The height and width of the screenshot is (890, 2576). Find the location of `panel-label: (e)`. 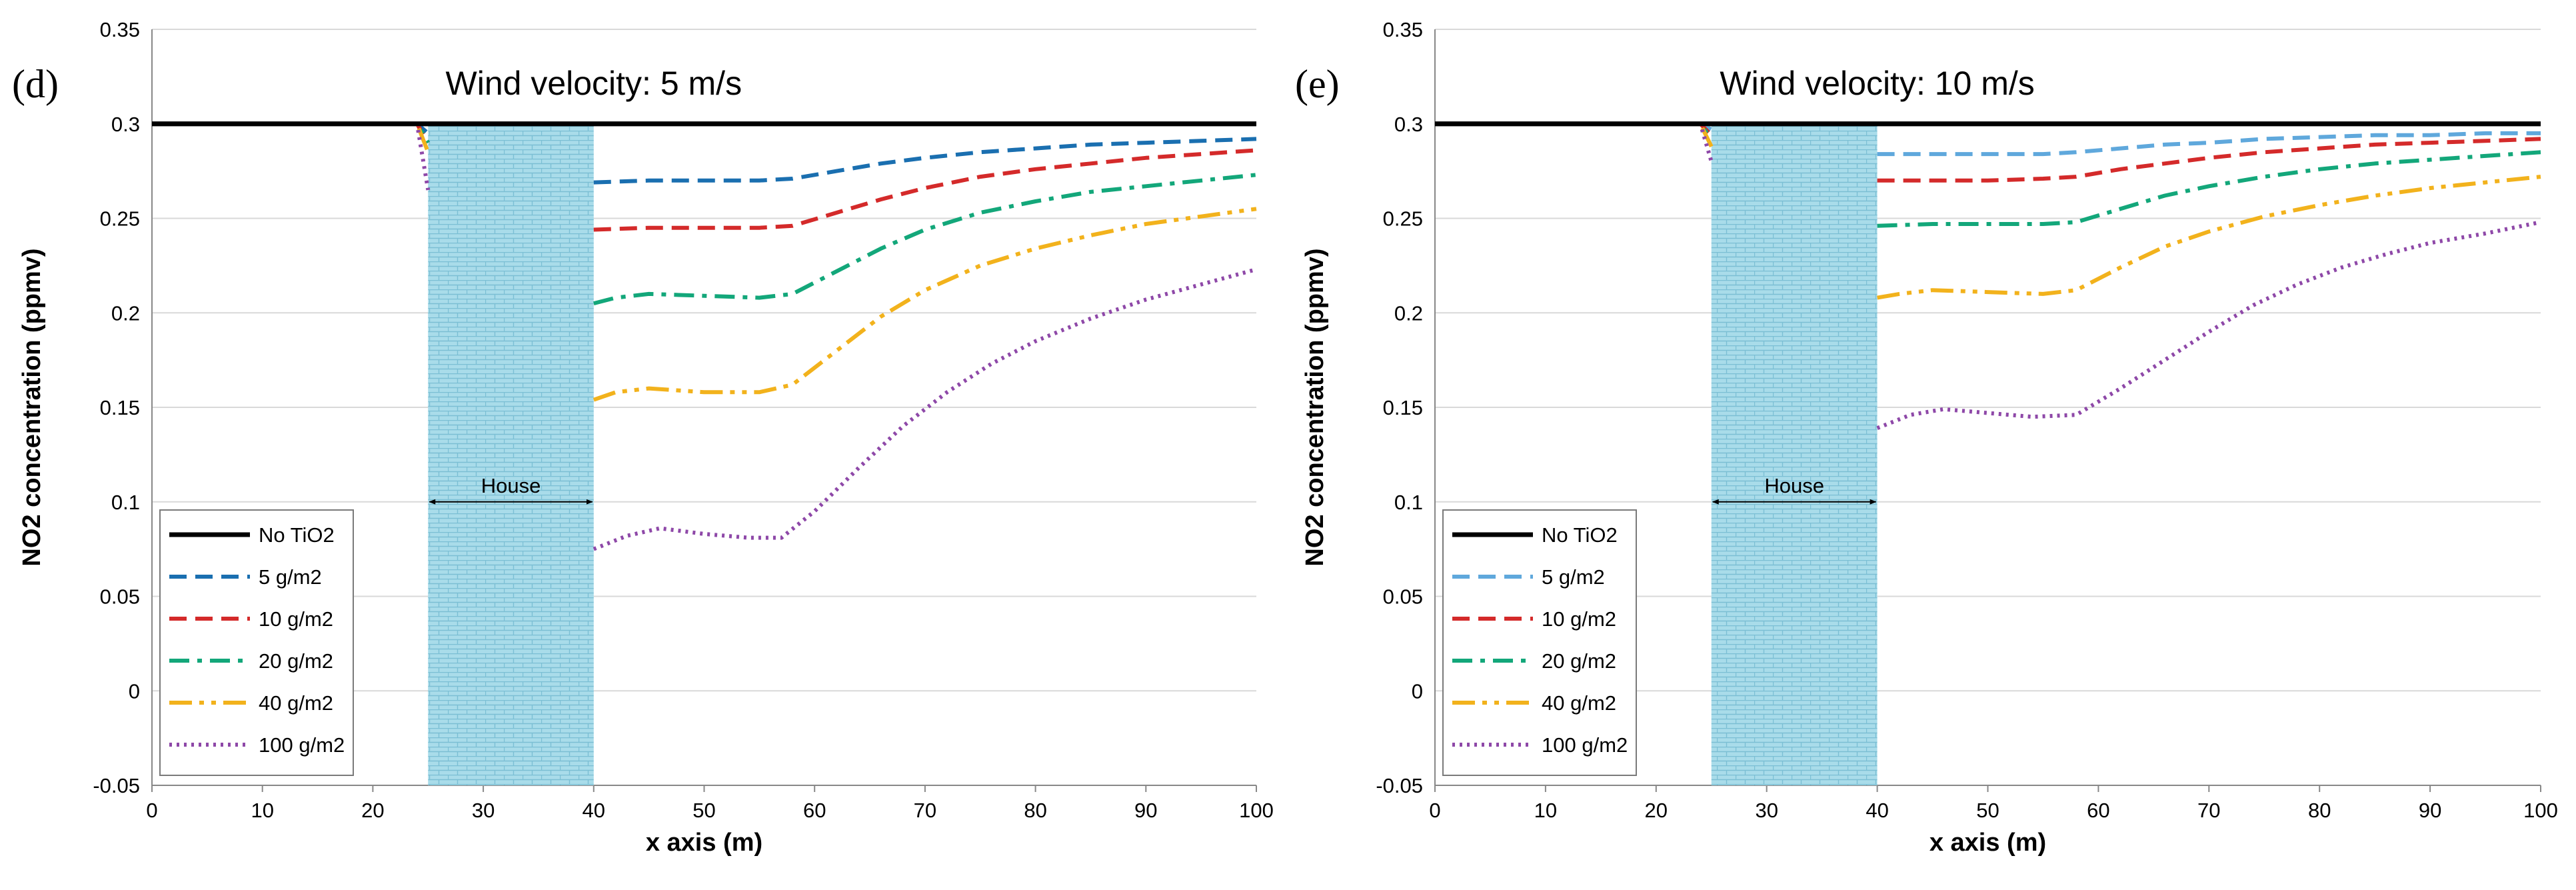

panel-label: (e) is located at coordinates (1317, 84).